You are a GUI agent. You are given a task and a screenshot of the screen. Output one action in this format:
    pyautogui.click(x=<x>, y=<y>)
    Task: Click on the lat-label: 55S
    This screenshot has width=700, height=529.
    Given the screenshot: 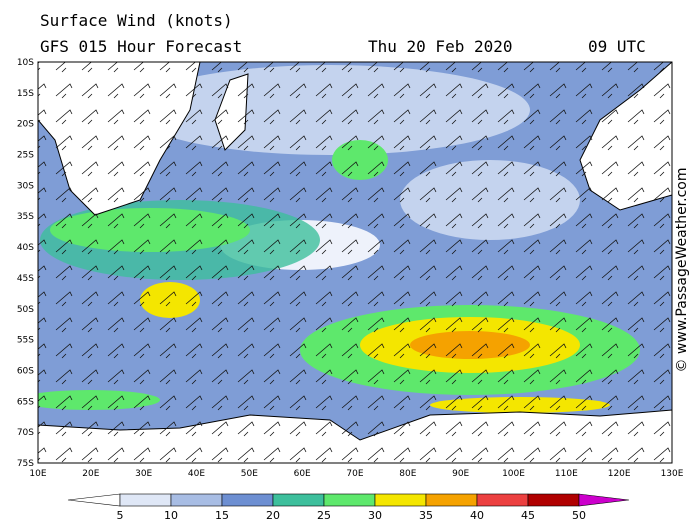 What is the action you would take?
    pyautogui.click(x=25, y=341)
    